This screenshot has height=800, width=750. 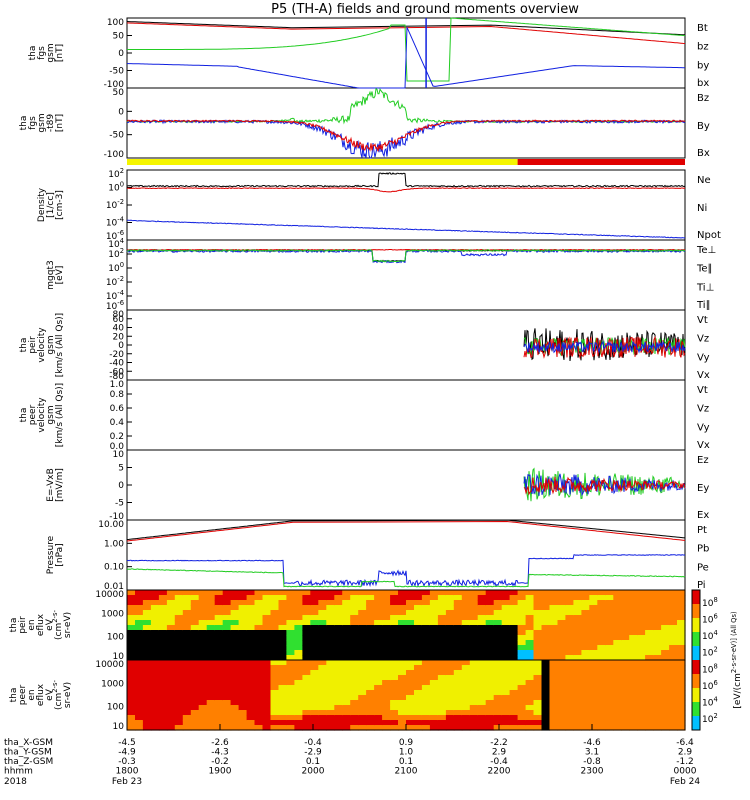 What do you see at coordinates (703, 567) in the screenshot?
I see `legend-item-Pe: Pe` at bounding box center [703, 567].